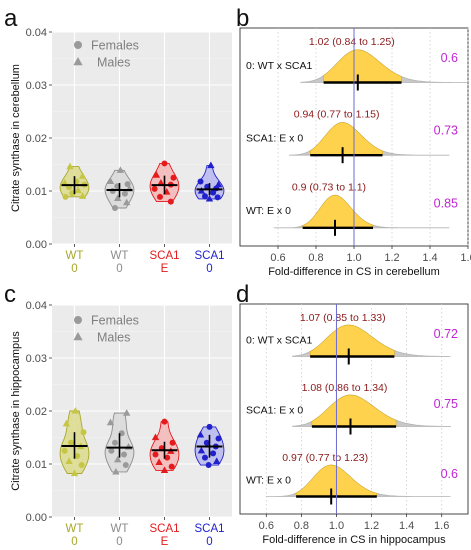  Describe the element at coordinates (329, 187) in the screenshot. I see `estimate-label: 0.9 (0.73 to 1.1)` at that location.